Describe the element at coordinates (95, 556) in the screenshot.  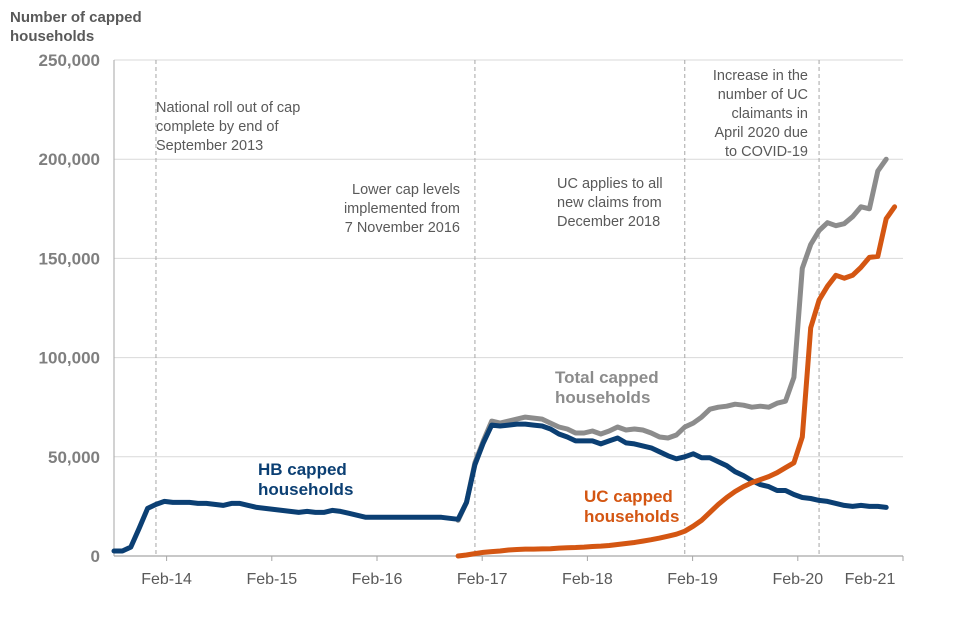
I see `y-tick-label: 0` at that location.